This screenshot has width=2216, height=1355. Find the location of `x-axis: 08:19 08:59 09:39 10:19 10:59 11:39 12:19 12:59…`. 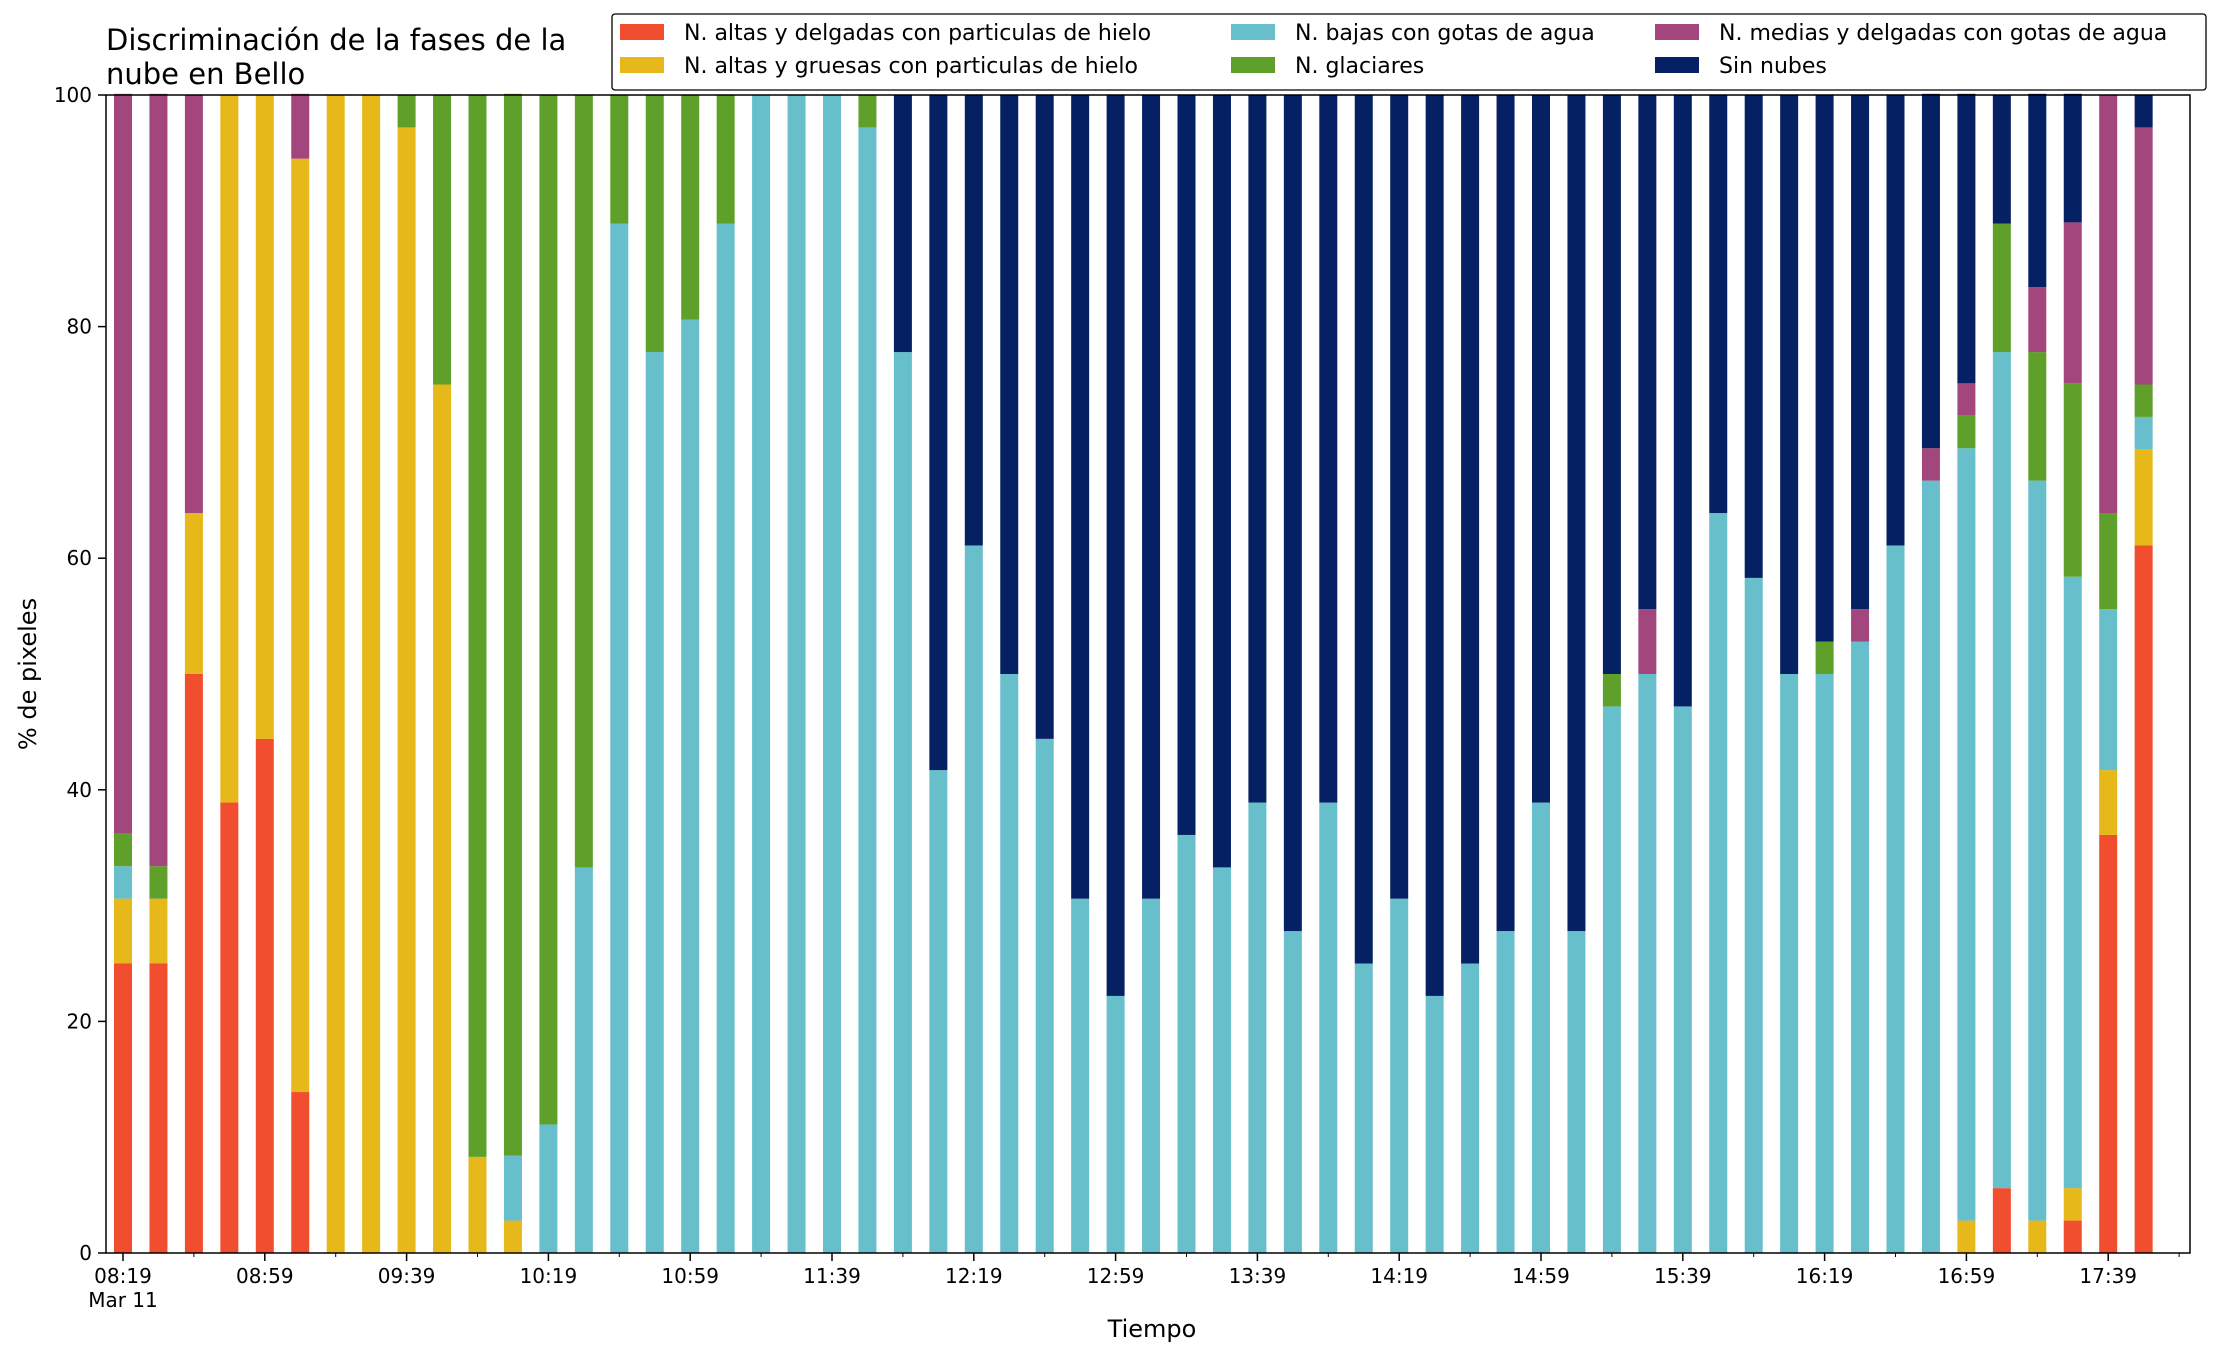

x-axis: 08:19 08:59 09:39 10:19 10:59 11:39 12:19 12:59… is located at coordinates (1137, 1270).